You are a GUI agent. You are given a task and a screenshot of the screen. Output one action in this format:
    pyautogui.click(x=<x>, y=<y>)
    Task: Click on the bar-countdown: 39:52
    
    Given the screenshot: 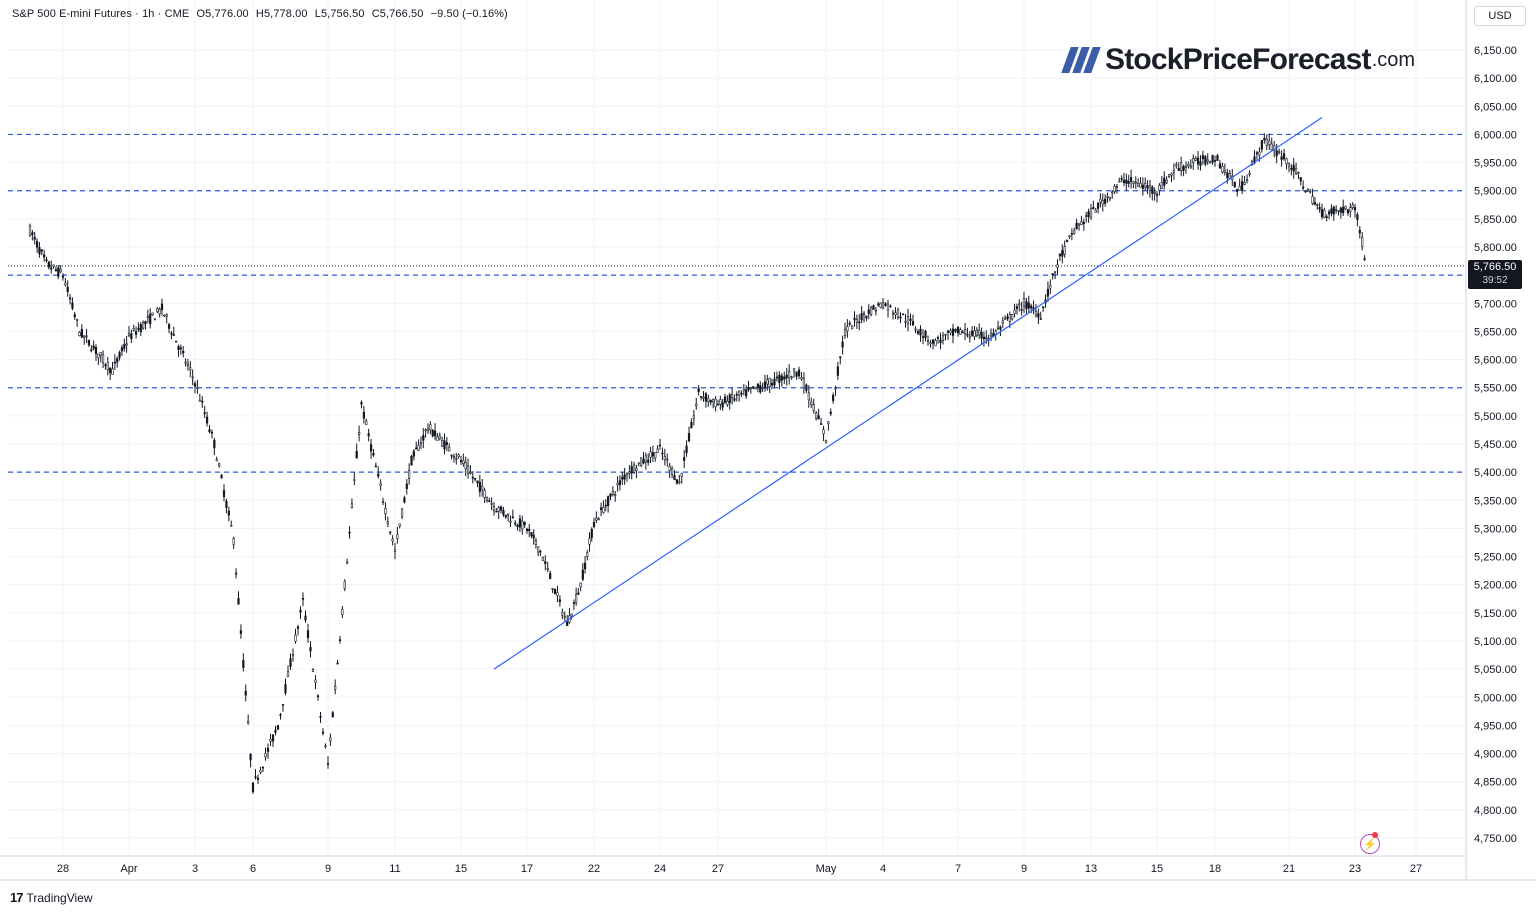 What is the action you would take?
    pyautogui.click(x=1495, y=280)
    